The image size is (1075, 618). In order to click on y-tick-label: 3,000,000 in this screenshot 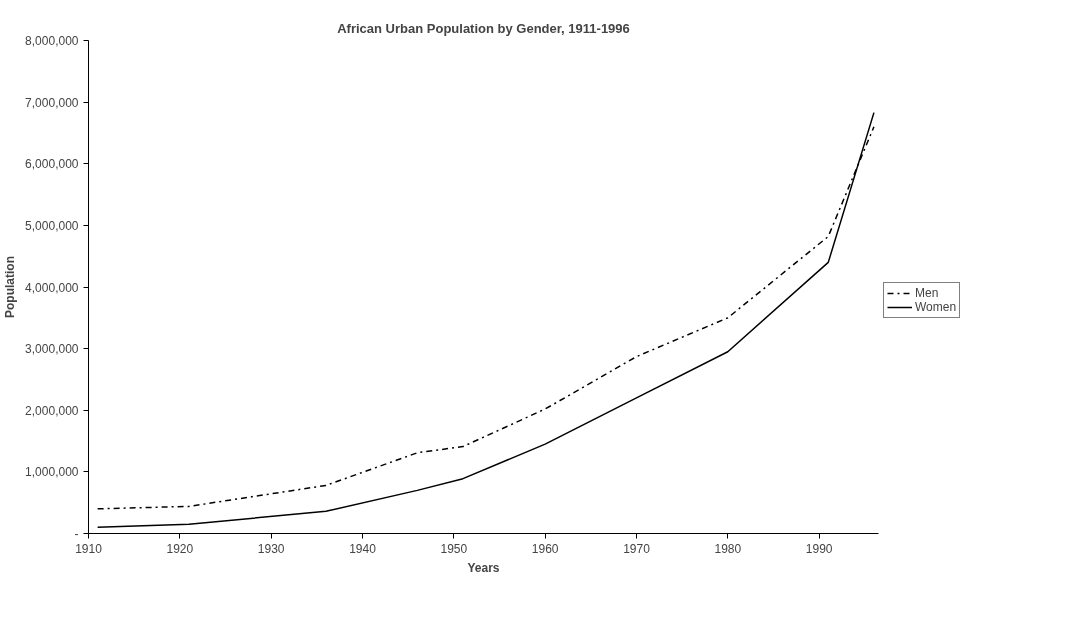, I will do `click(52, 349)`.